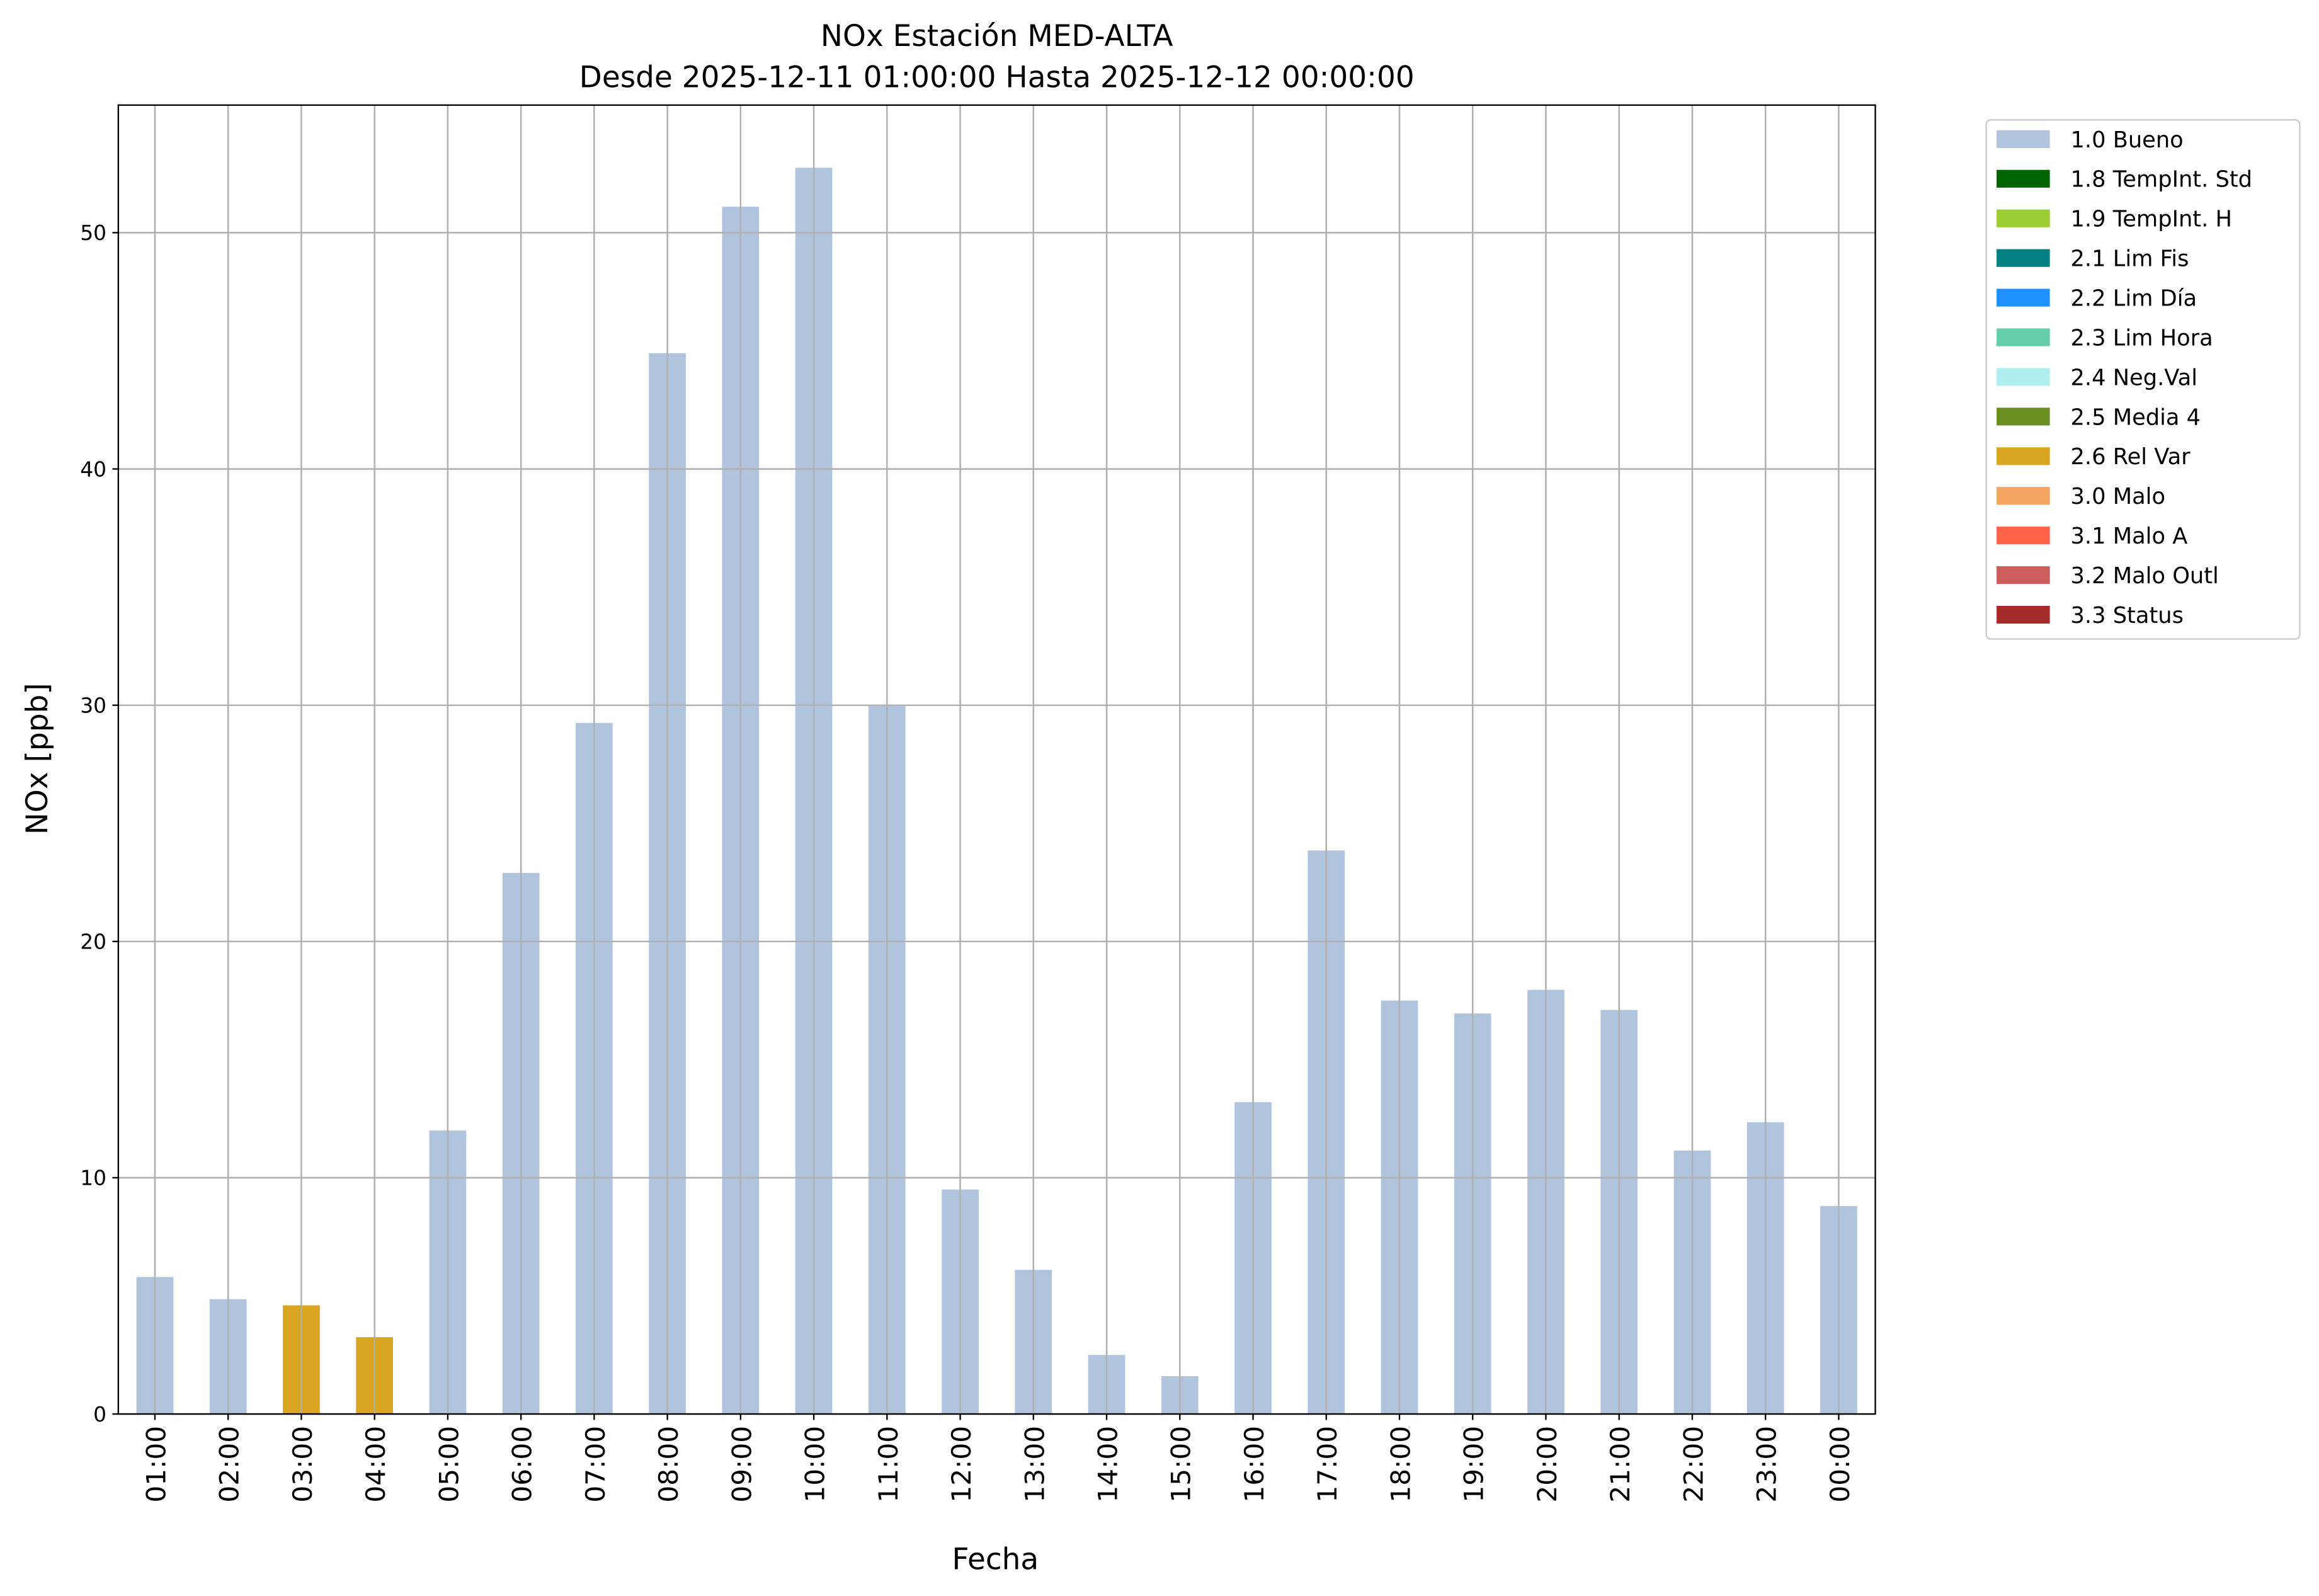  I want to click on y-tick-label: 20, so click(93, 942).